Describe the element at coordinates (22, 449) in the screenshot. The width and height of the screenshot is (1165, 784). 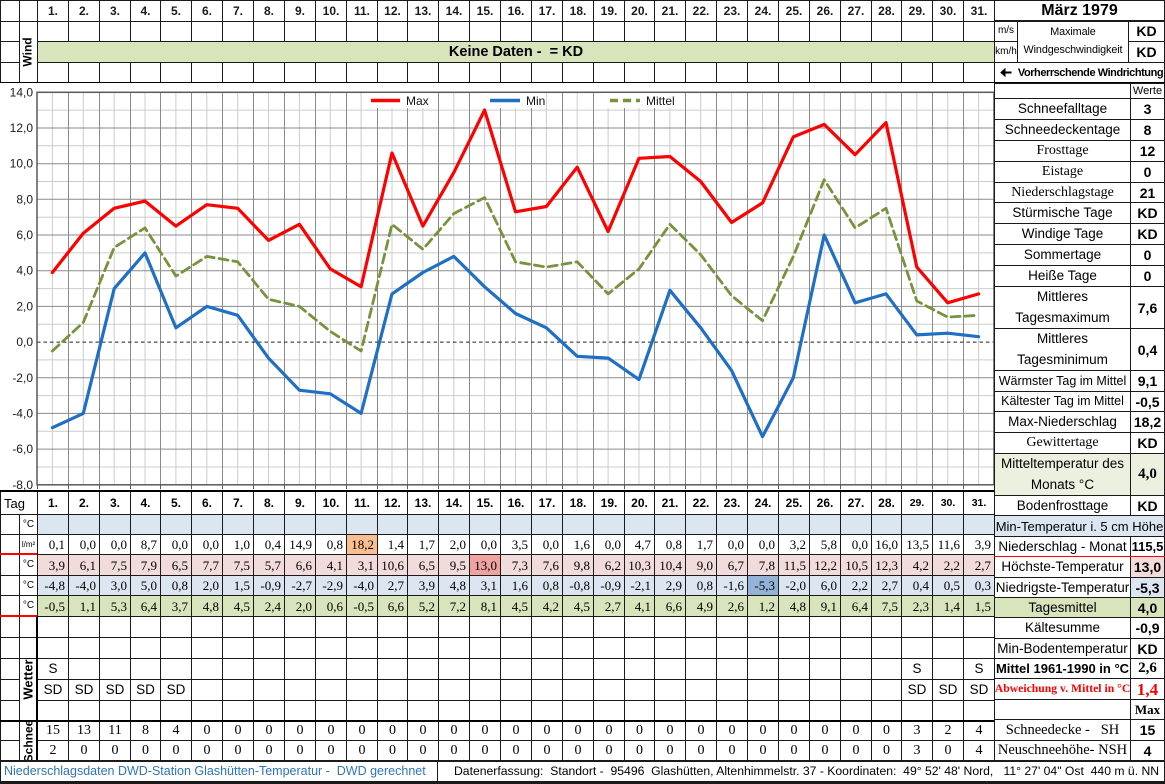
I see `svg-text: -6,0` at that location.